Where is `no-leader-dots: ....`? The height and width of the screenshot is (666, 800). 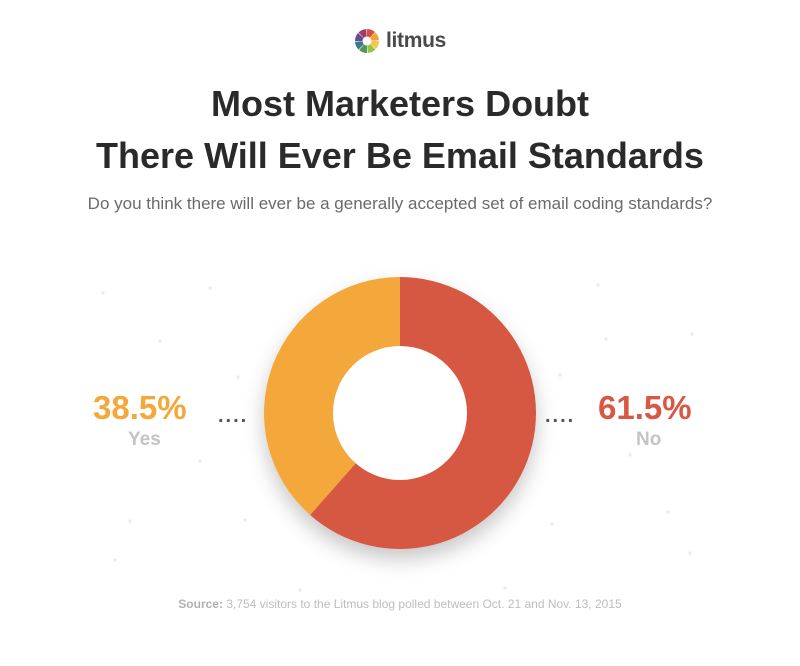 no-leader-dots: .... is located at coordinates (560, 416).